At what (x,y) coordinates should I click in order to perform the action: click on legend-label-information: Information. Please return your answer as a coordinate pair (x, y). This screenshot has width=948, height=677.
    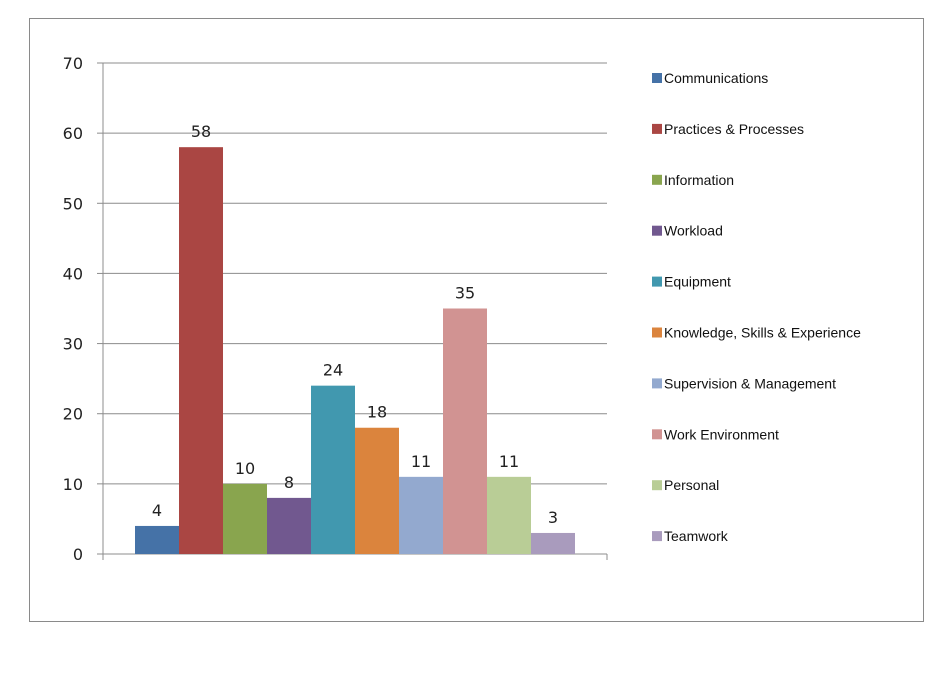
    Looking at the image, I should click on (699, 180).